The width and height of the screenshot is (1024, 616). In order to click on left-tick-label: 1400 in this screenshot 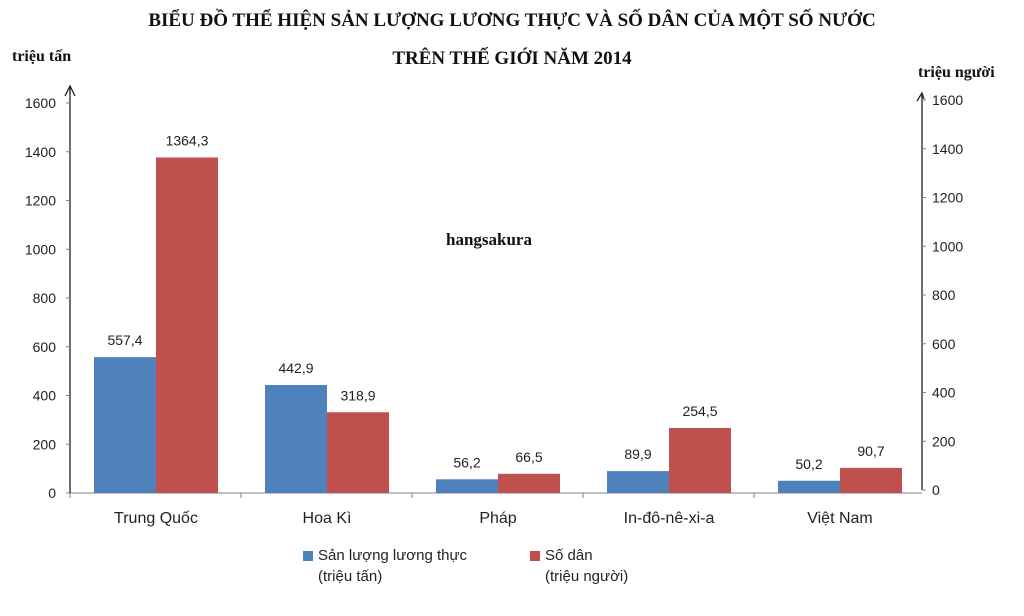, I will do `click(40, 152)`.